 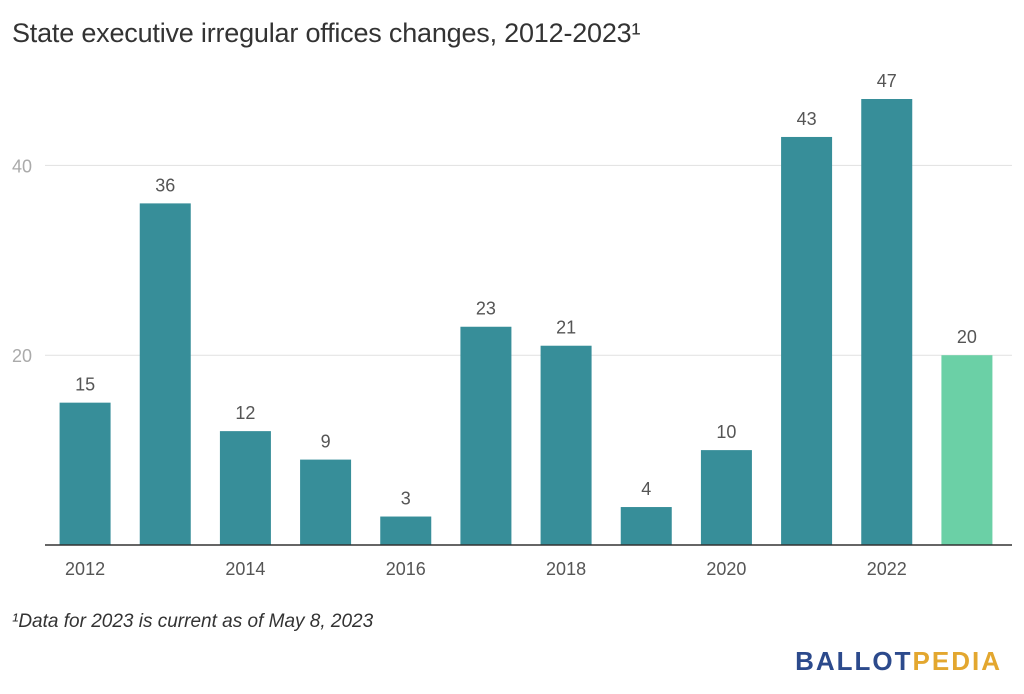 I want to click on data-label-2015: 9, so click(x=326, y=442).